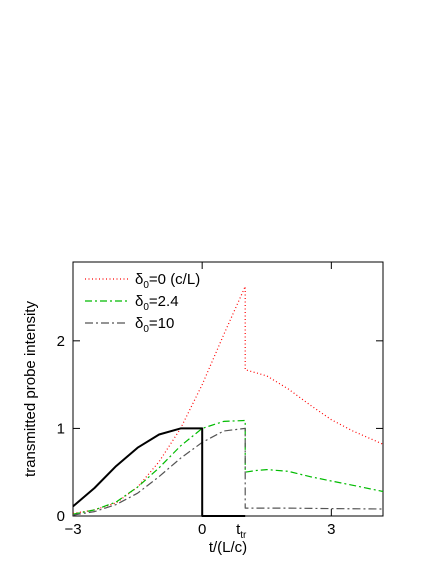  Describe the element at coordinates (72, 529) in the screenshot. I see `x-tick-label: −3` at that location.